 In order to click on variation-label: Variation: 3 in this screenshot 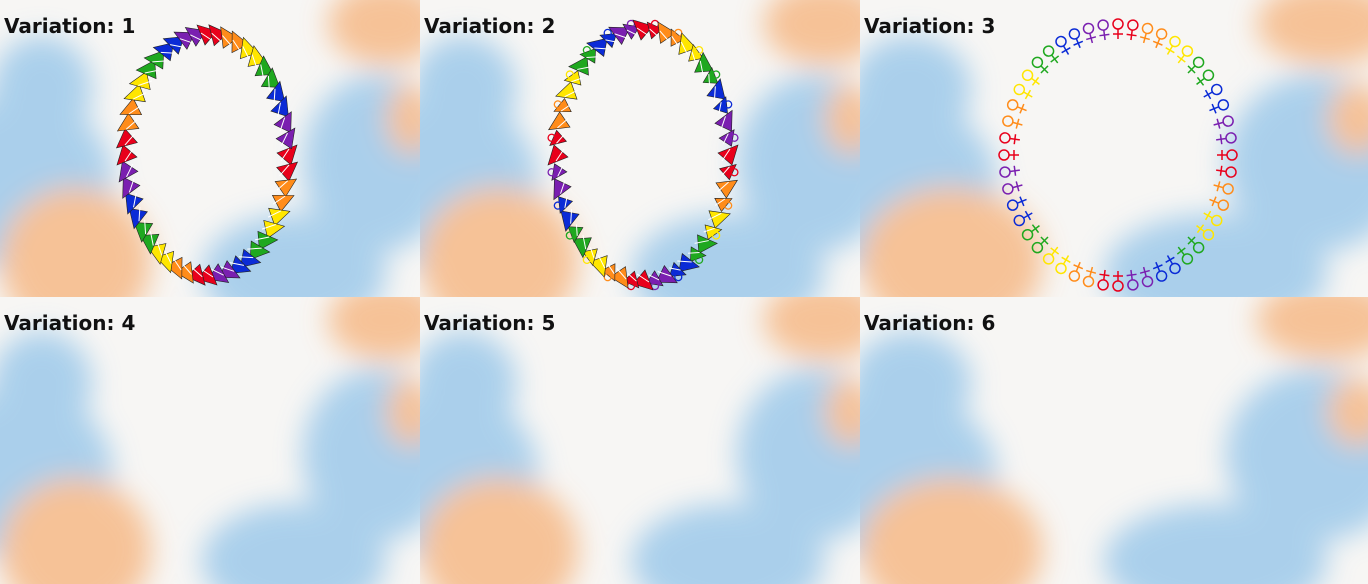, I will do `click(929, 26)`.